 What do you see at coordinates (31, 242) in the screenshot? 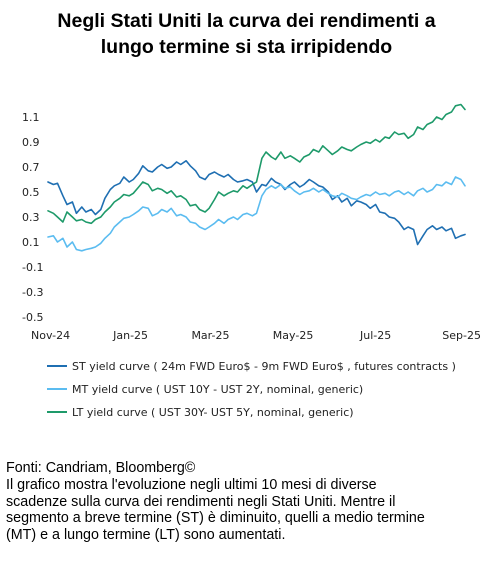
I see `y-tick-label: 0.1` at bounding box center [31, 242].